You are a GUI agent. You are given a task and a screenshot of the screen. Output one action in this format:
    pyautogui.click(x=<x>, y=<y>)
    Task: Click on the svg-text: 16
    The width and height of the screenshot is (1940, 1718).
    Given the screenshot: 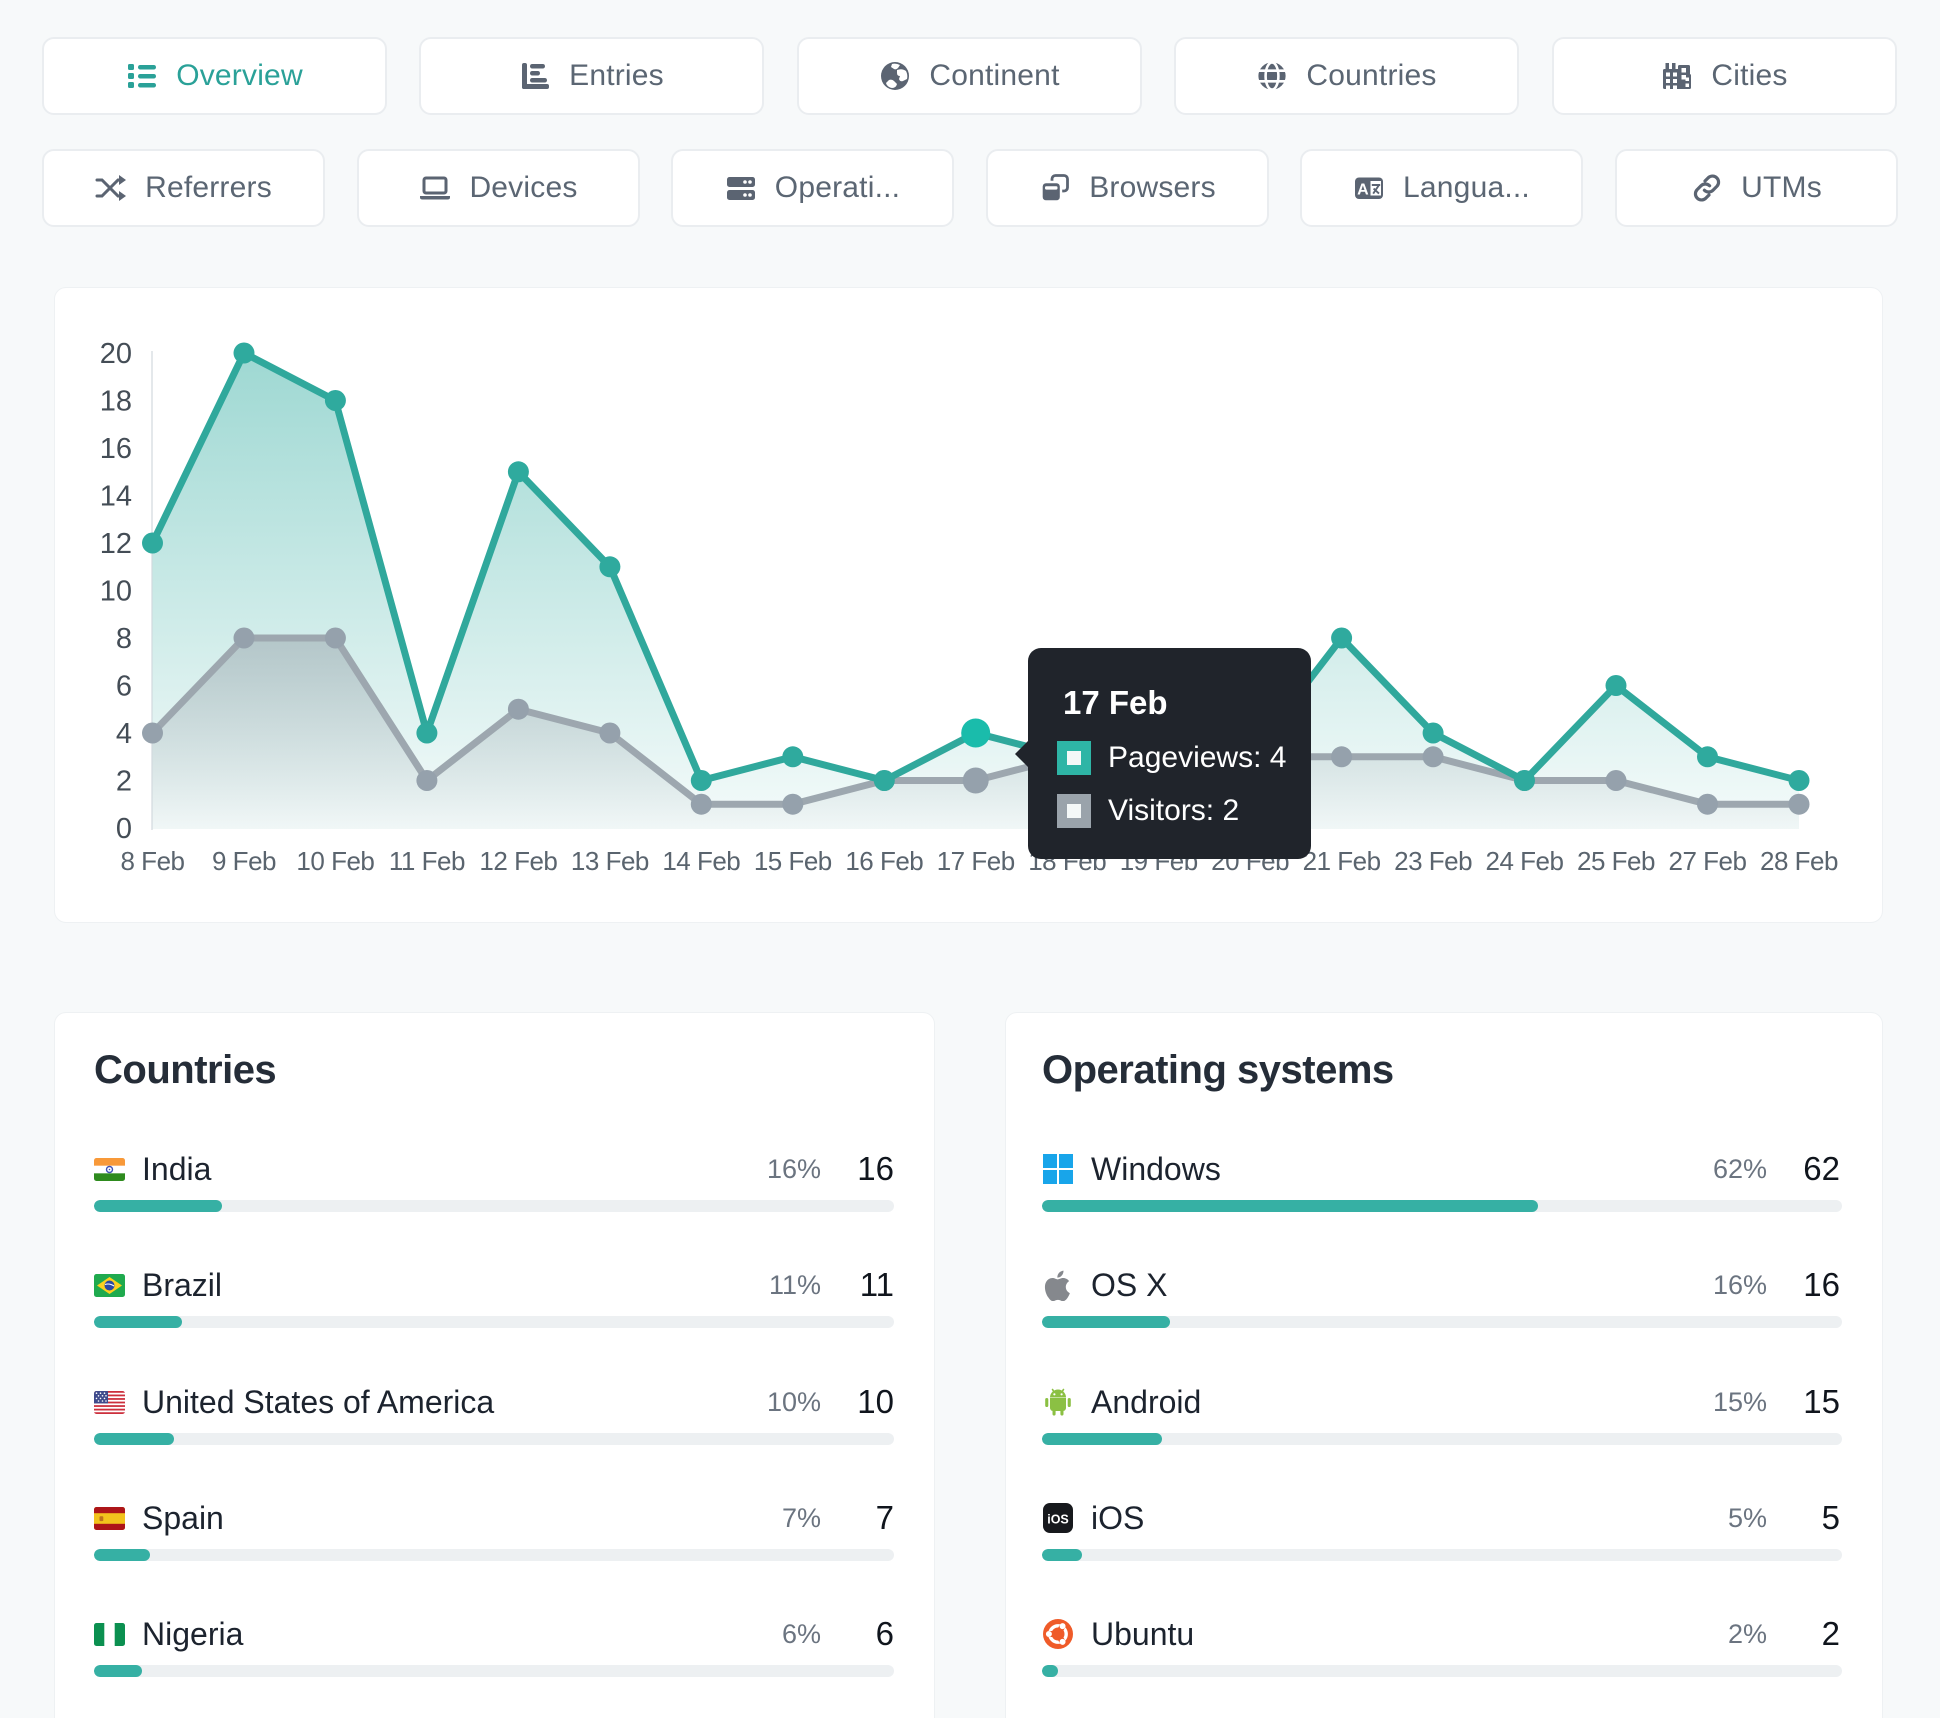 What is the action you would take?
    pyautogui.click(x=116, y=449)
    